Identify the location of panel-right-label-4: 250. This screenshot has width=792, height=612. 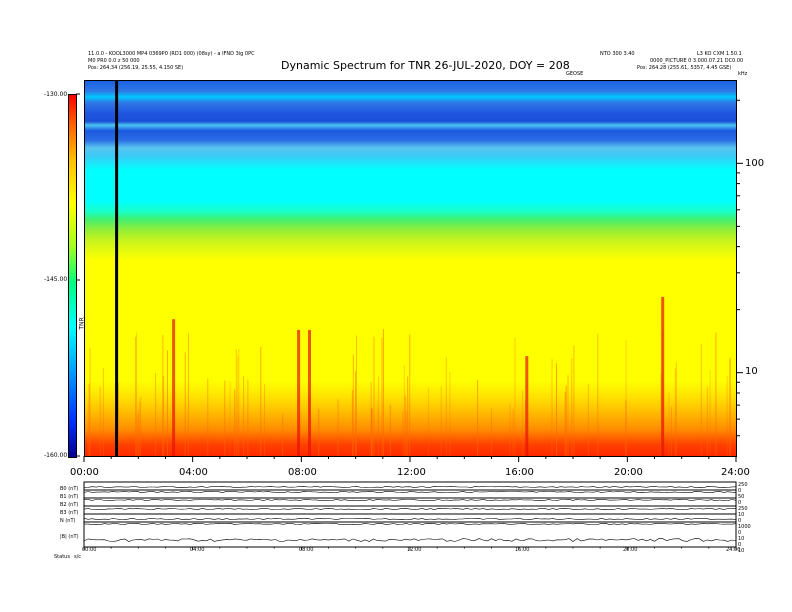
(743, 509).